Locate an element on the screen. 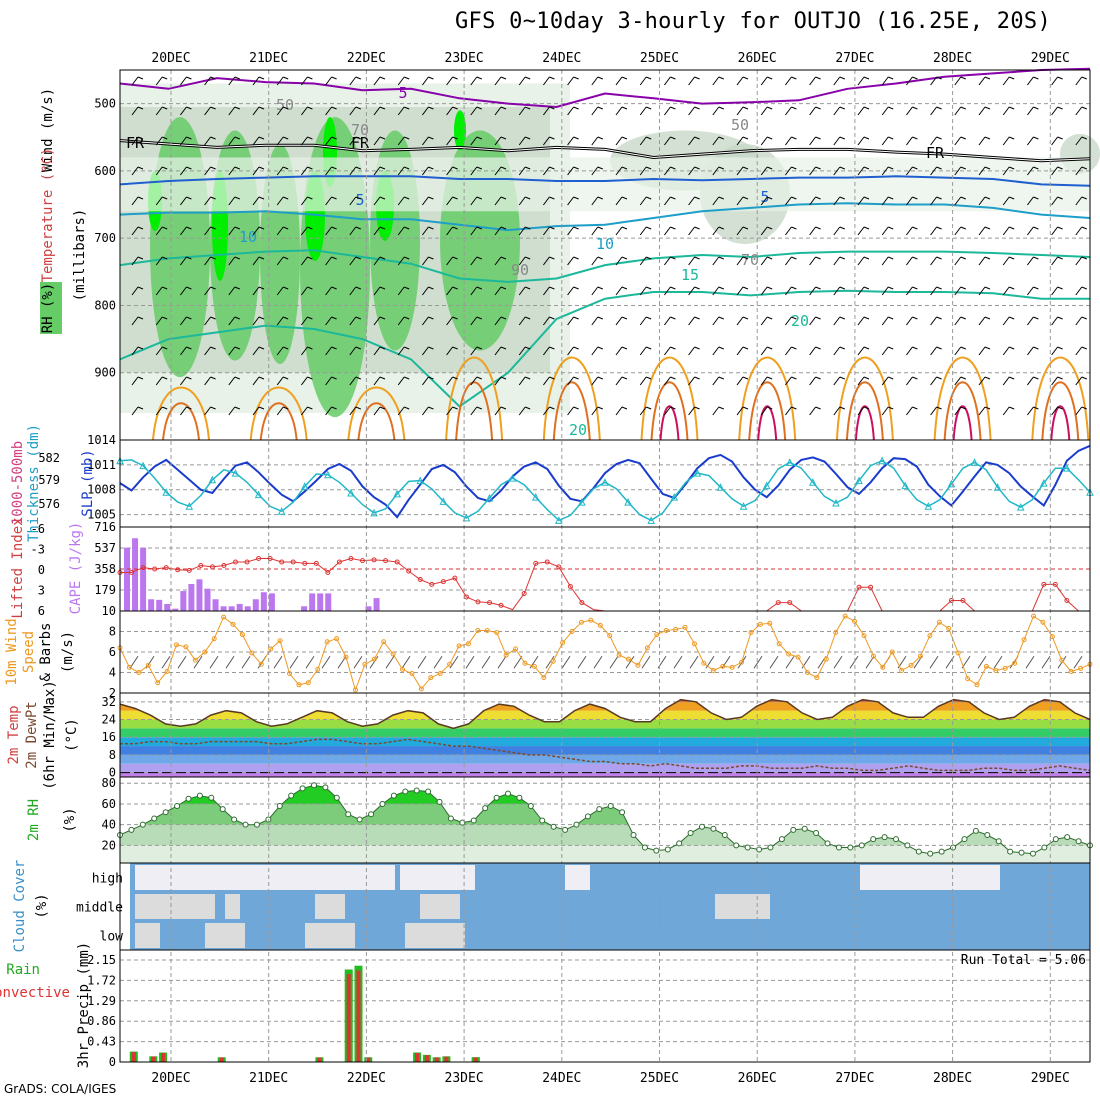 The width and height of the screenshot is (1100, 1100). isotherm-line is located at coordinates (605, 266).